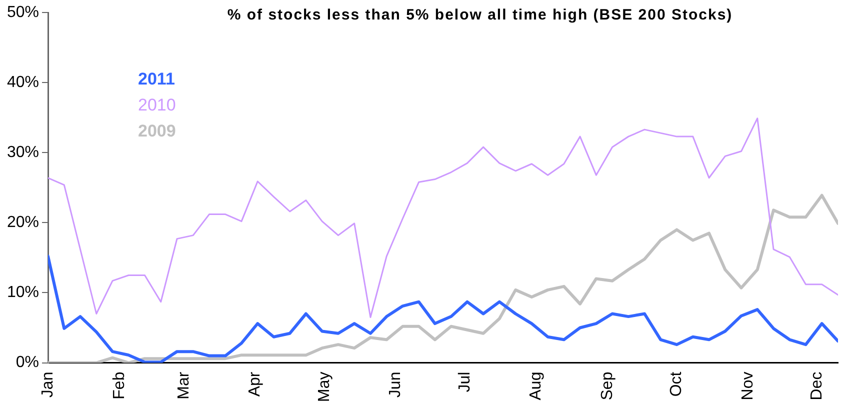 The width and height of the screenshot is (850, 405). What do you see at coordinates (324, 387) in the screenshot?
I see `x-tick-label: May` at bounding box center [324, 387].